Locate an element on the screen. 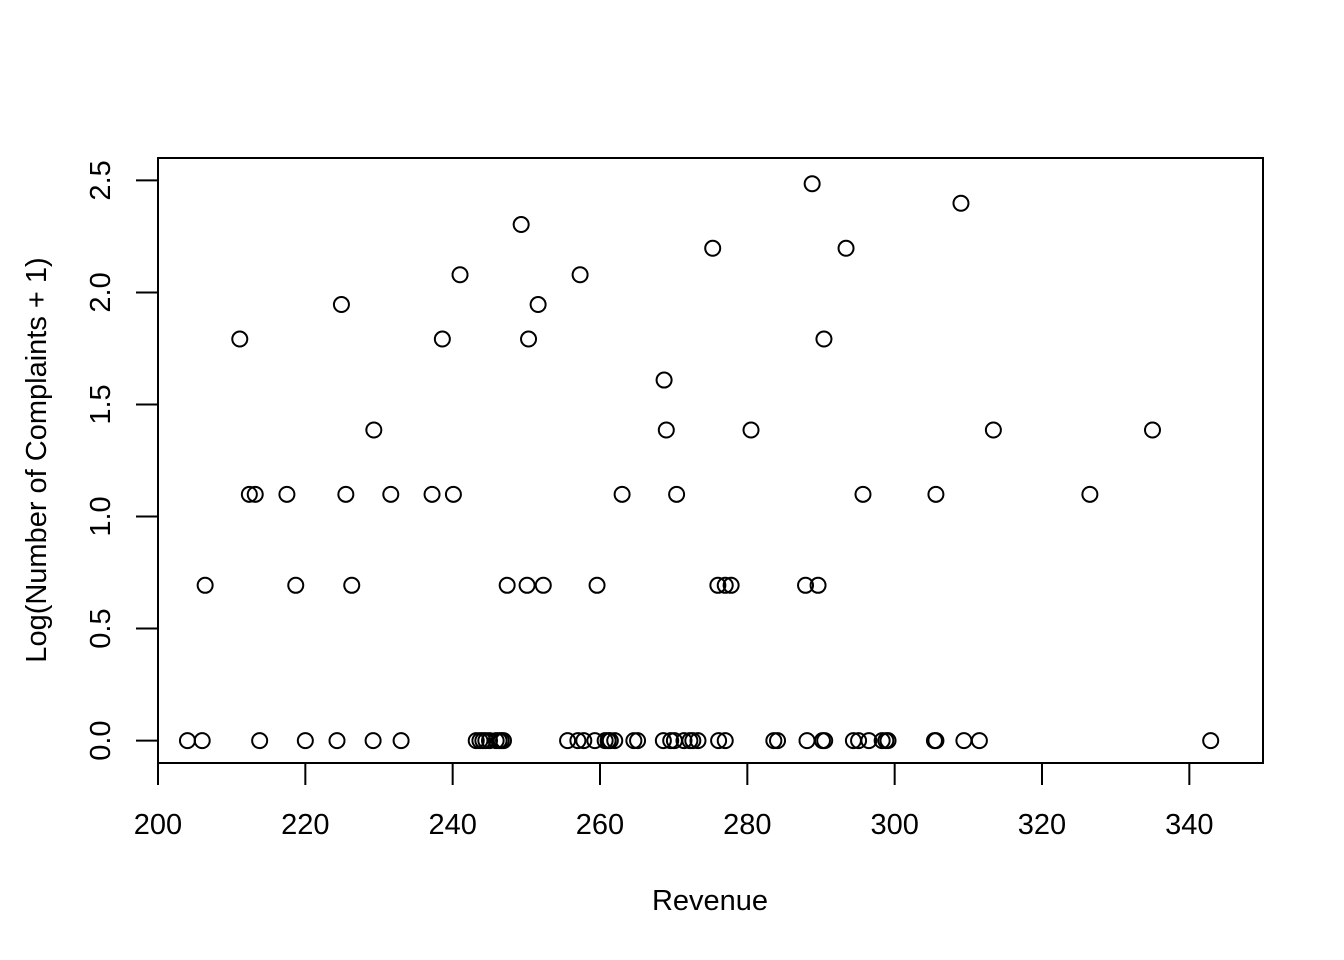 This screenshot has height=960, width=1344. x-tick-label: 340 is located at coordinates (1189, 825).